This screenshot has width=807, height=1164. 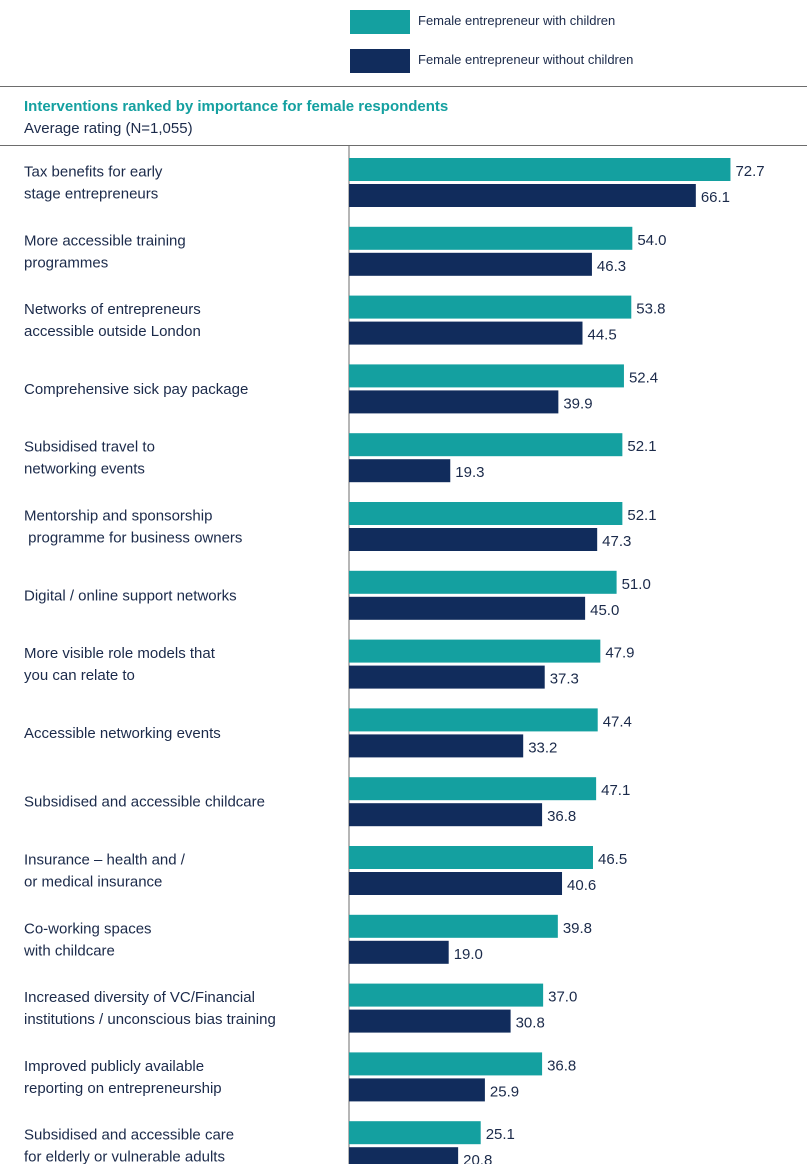 I want to click on top-divider, so click(x=403, y=86).